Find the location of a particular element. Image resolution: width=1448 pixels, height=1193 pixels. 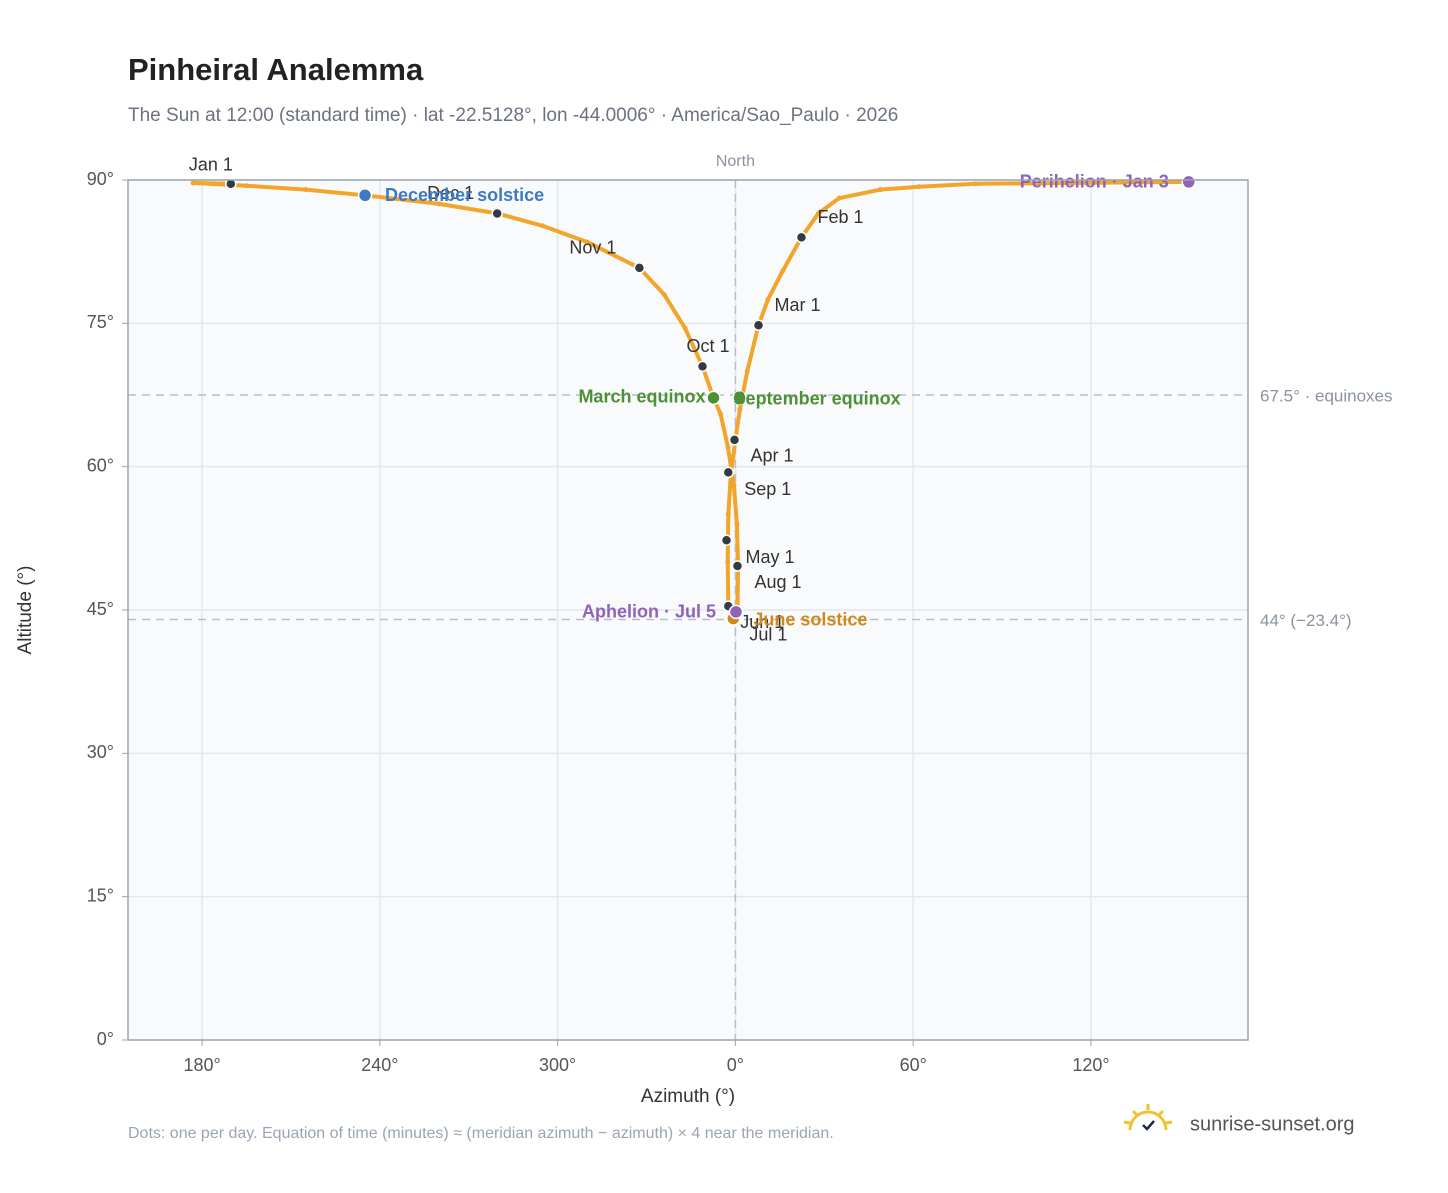

reference-label: 44° (−23.4°) is located at coordinates (1306, 620).